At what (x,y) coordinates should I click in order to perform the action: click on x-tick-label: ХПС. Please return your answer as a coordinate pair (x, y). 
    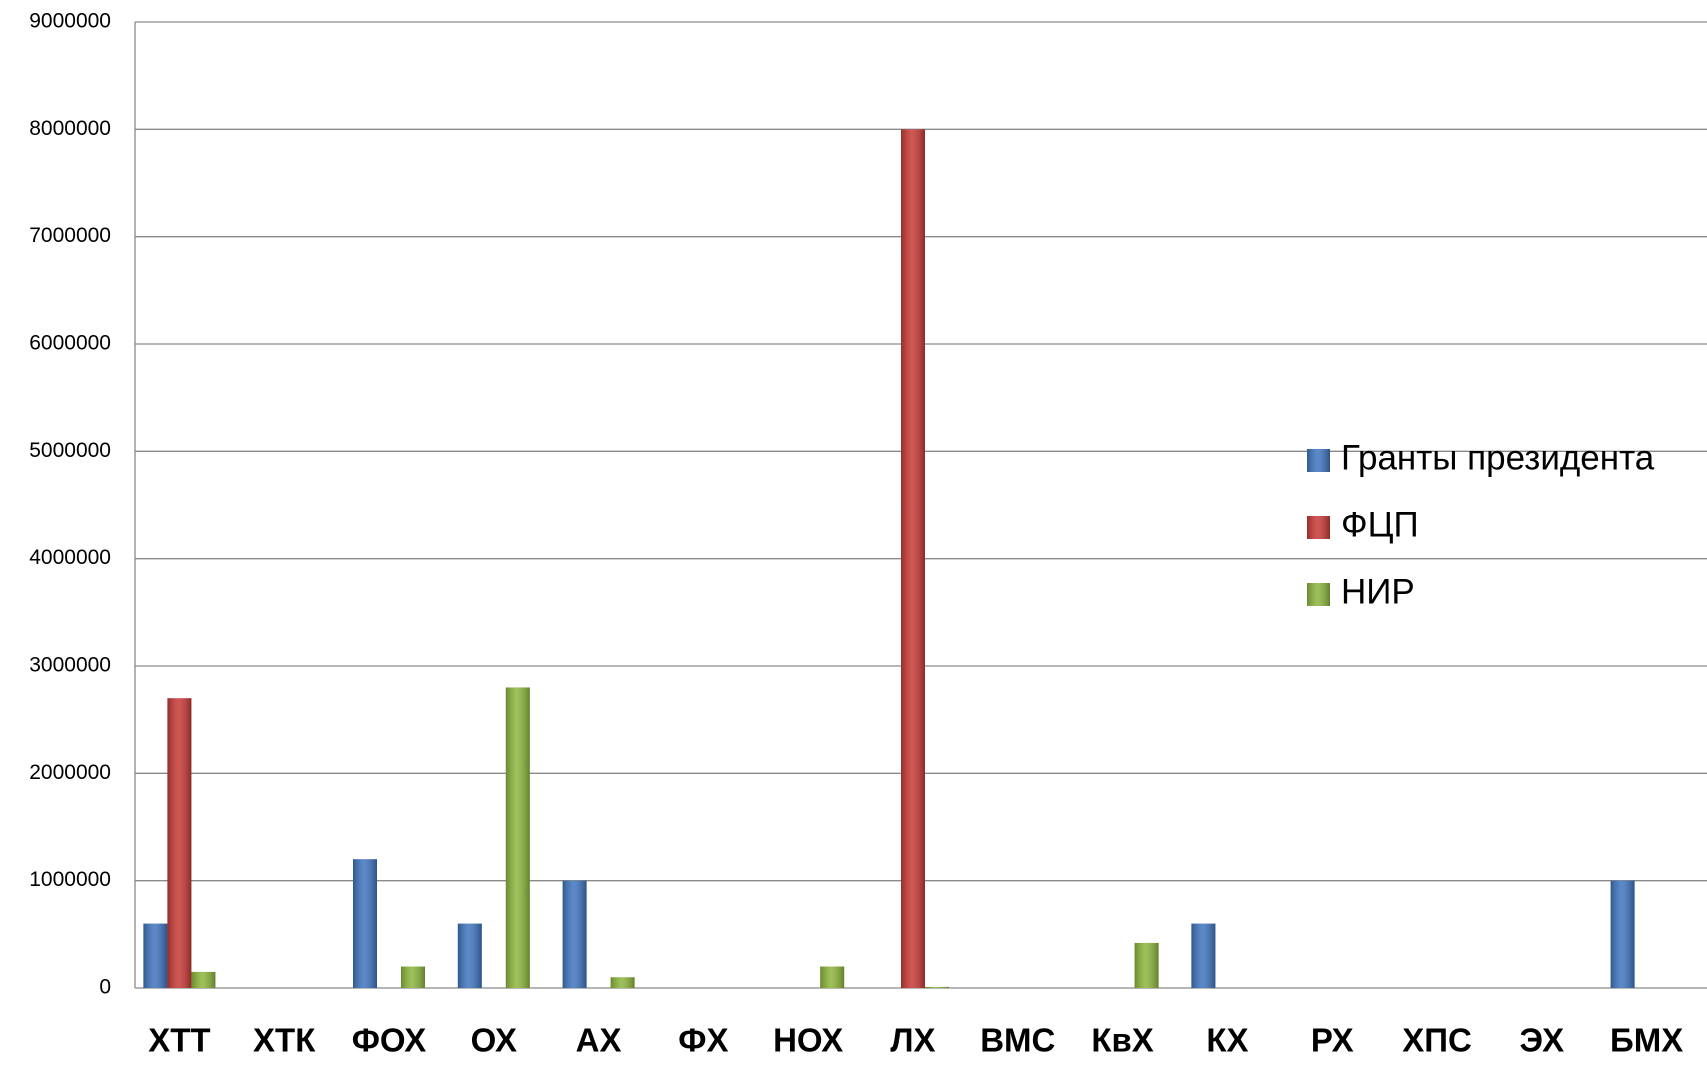
    Looking at the image, I should click on (1437, 1040).